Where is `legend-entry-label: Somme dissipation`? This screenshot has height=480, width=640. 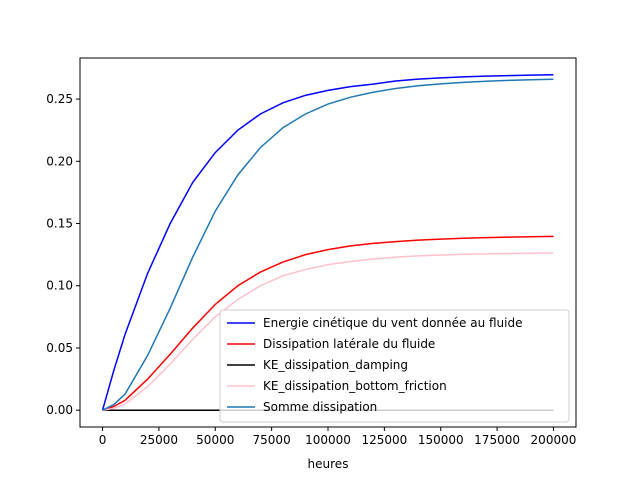
legend-entry-label: Somme dissipation is located at coordinates (320, 407).